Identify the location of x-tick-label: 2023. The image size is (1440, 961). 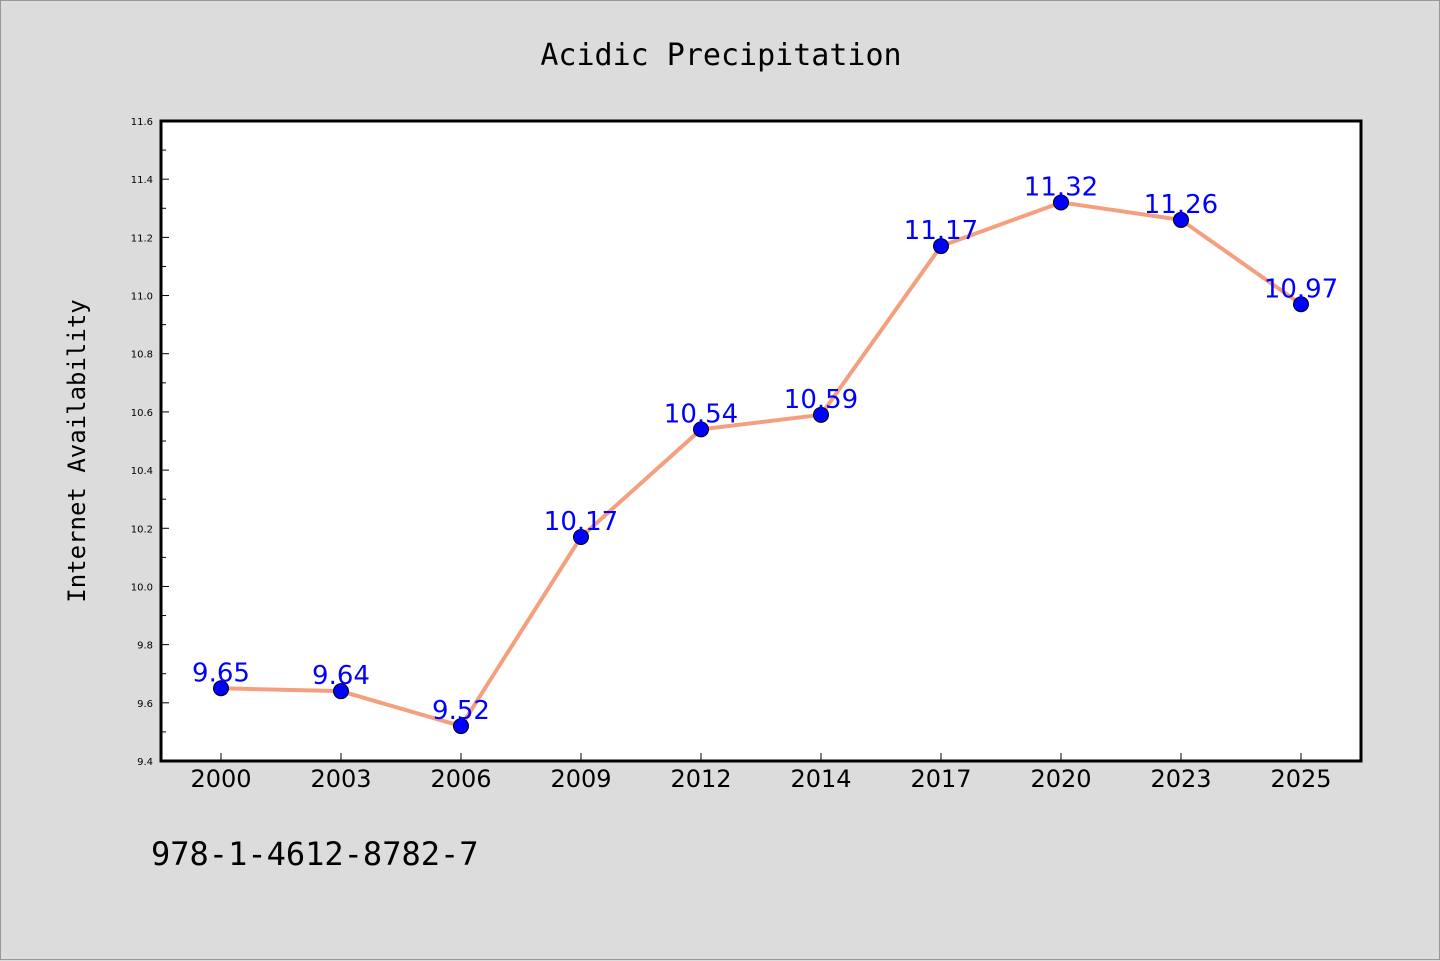
(1180, 779).